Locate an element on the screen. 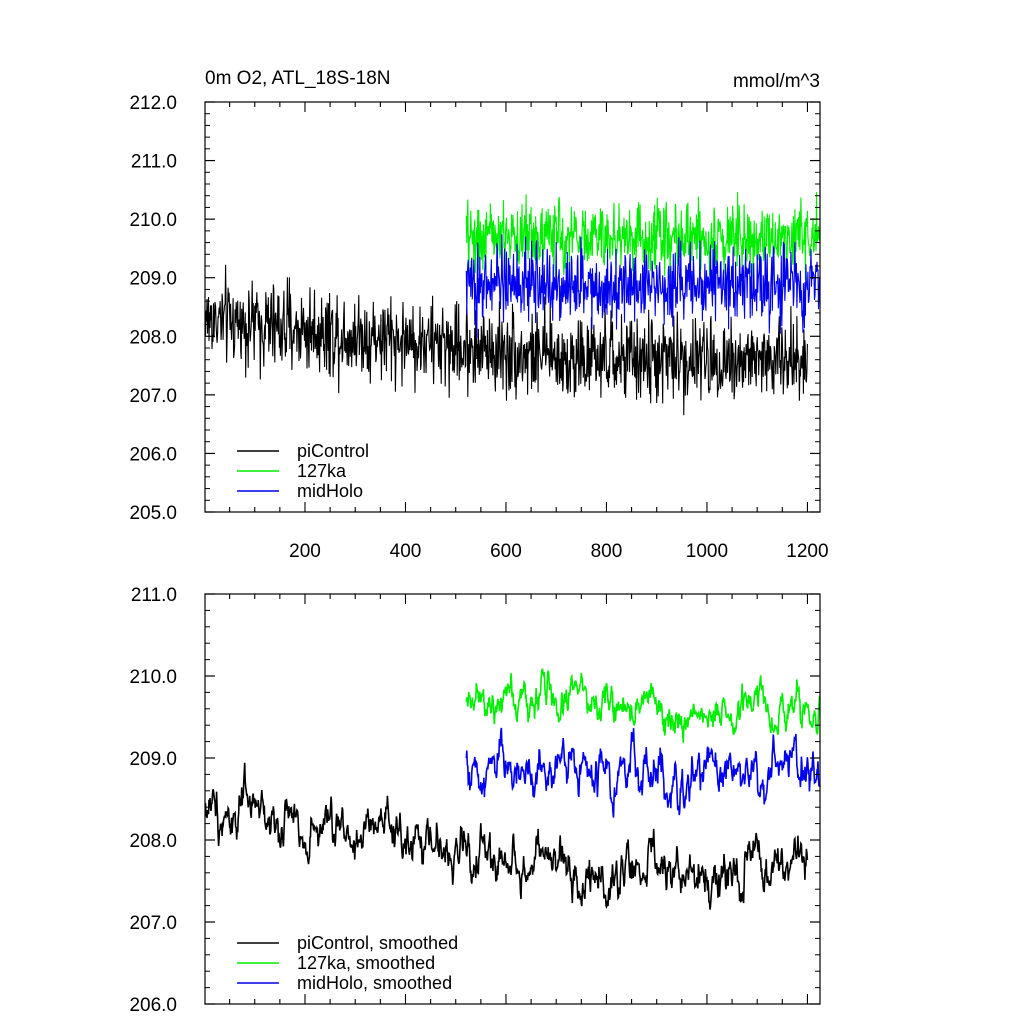 This screenshot has height=1024, width=1024. x-tick-label: 1200 is located at coordinates (807, 551).